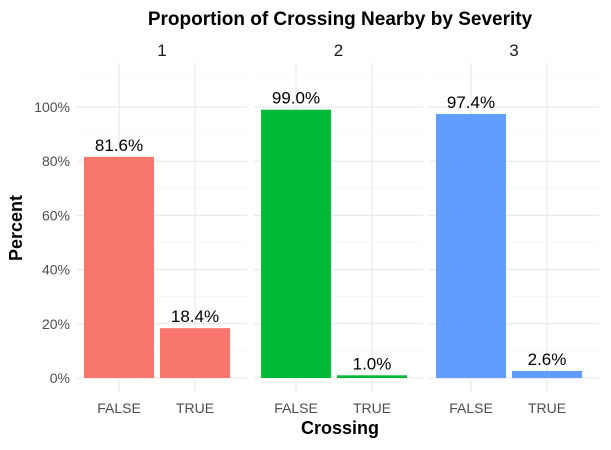  What do you see at coordinates (16, 228) in the screenshot?
I see `y-axis-title: Percent` at bounding box center [16, 228].